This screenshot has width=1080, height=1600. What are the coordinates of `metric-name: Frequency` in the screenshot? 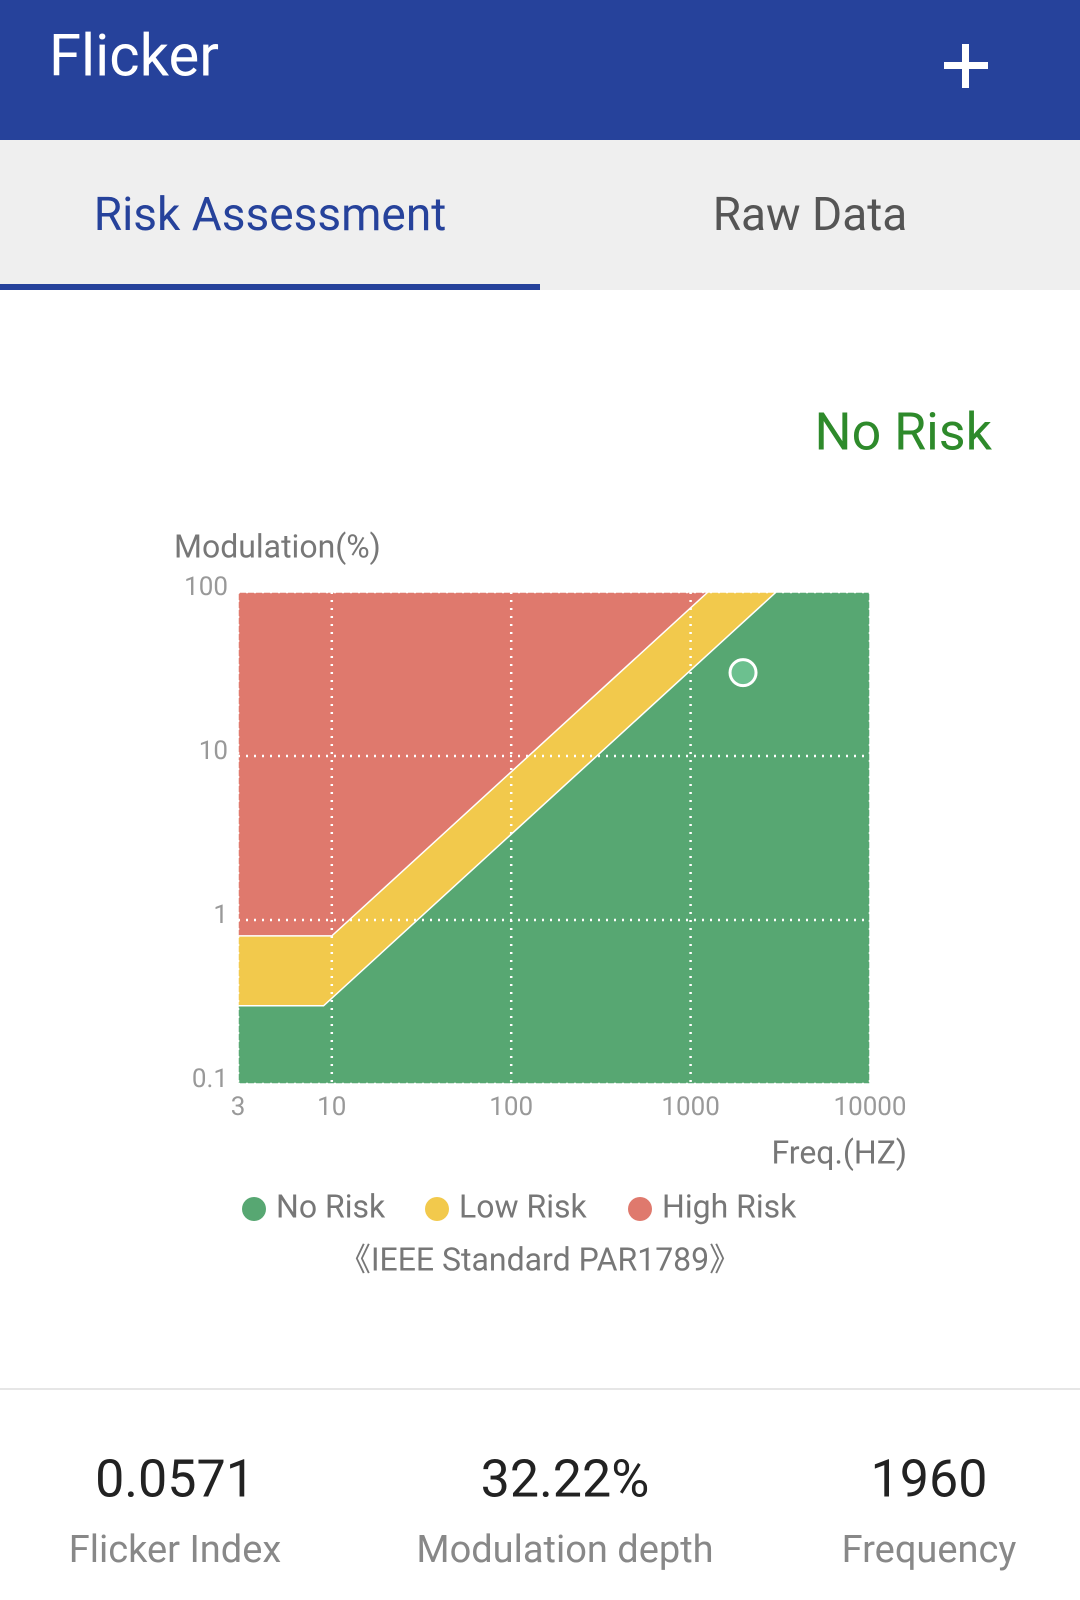 It's located at (929, 1550).